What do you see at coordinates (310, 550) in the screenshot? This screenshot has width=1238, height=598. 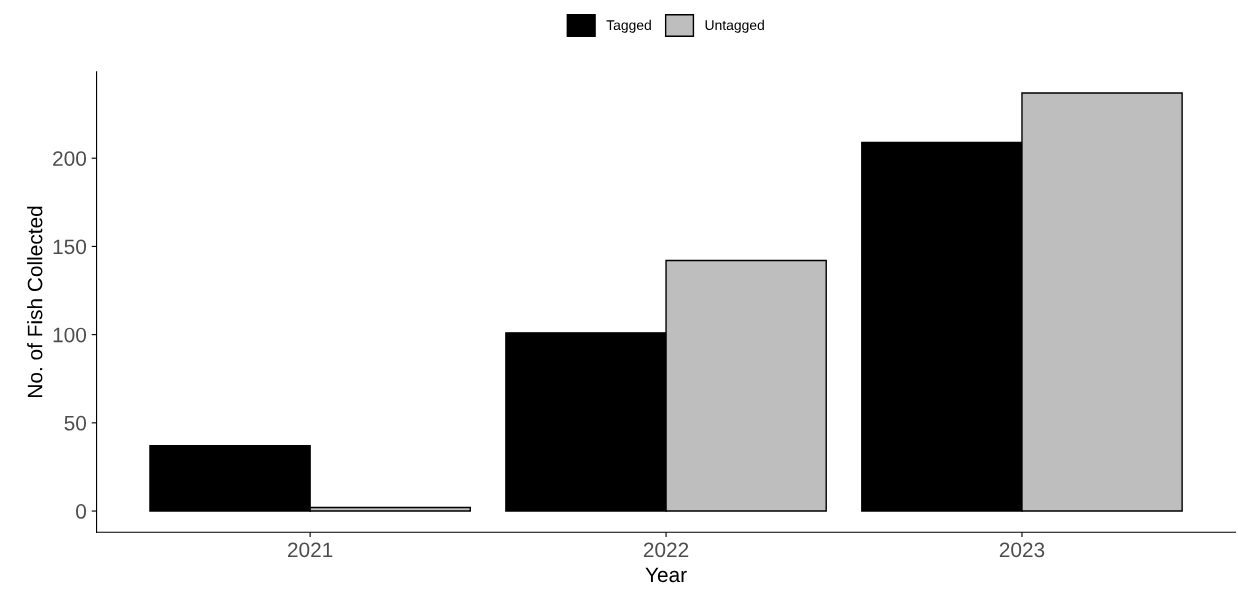 I see `x-tick-label: 2021` at bounding box center [310, 550].